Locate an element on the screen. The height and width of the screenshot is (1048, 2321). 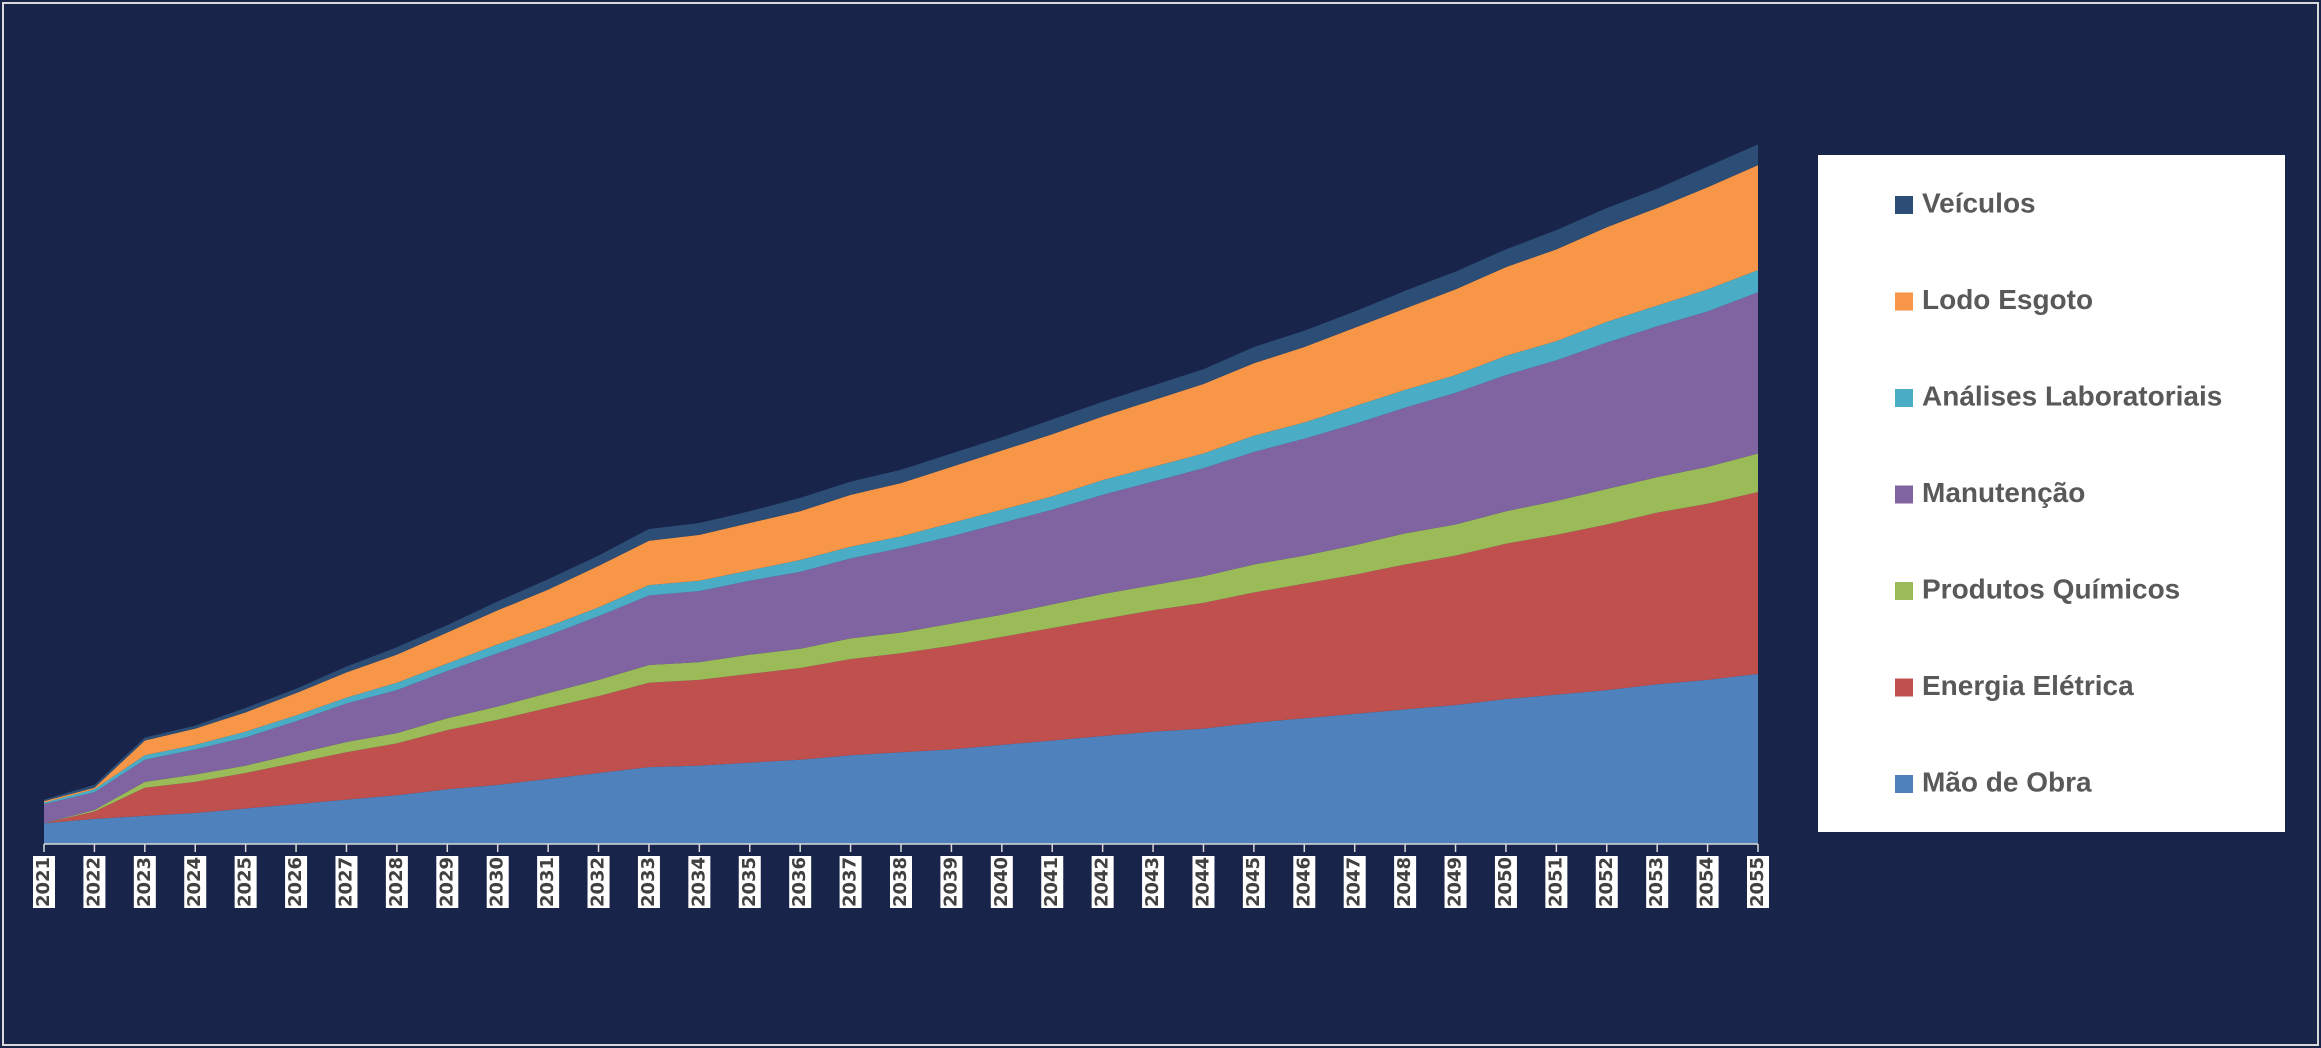
x-tick-label: 2022 is located at coordinates (93, 882).